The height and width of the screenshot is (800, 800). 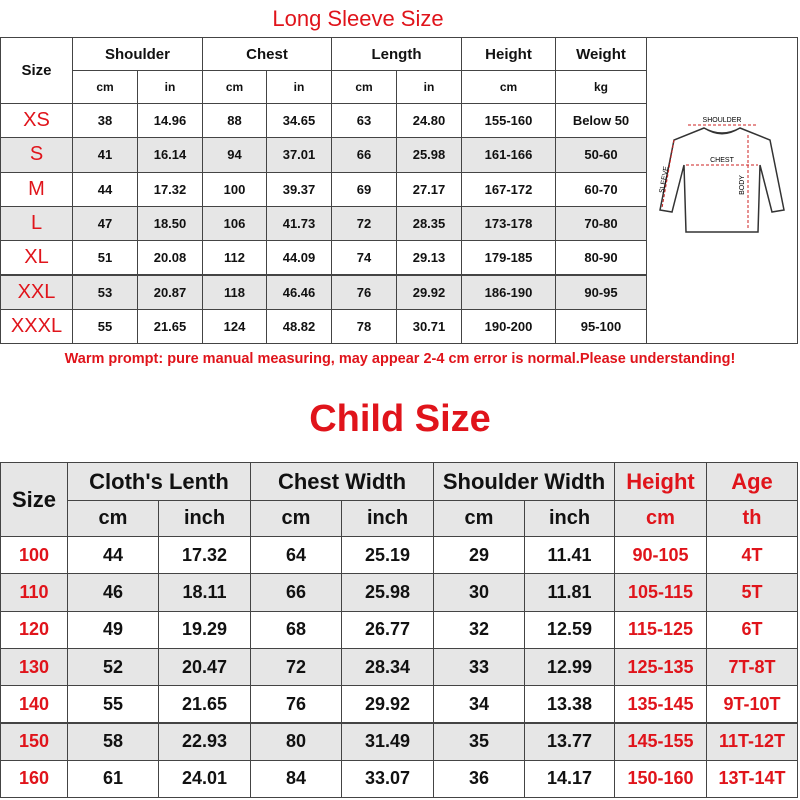 I want to click on value-cell: 21.65, so click(x=204, y=704).